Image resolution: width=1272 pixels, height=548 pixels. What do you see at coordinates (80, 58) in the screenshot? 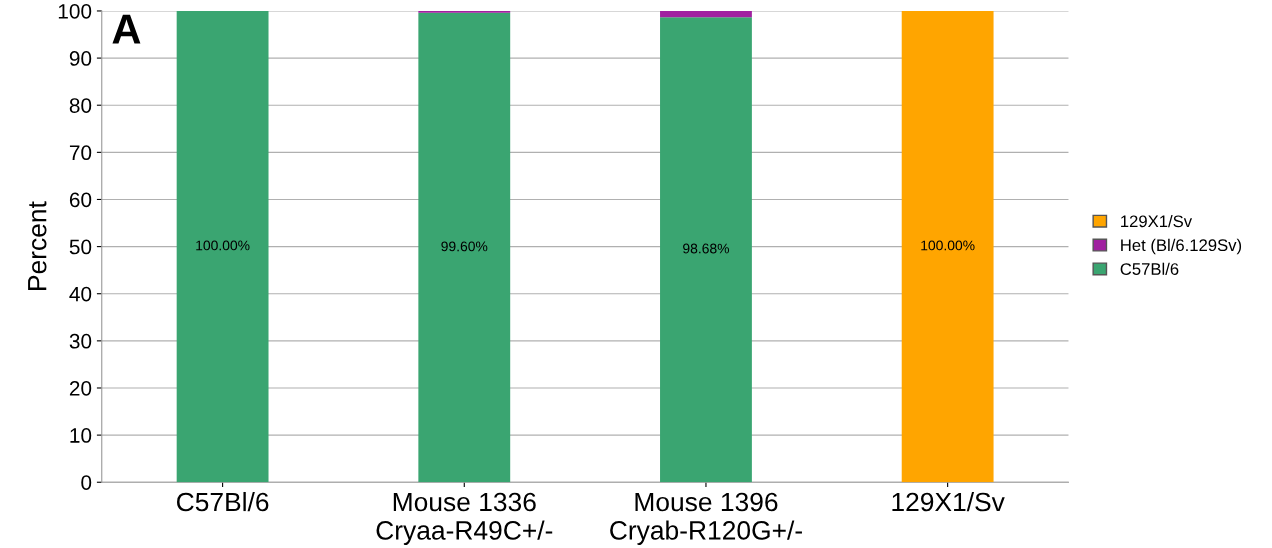
I see `y-tick-label: 90` at bounding box center [80, 58].